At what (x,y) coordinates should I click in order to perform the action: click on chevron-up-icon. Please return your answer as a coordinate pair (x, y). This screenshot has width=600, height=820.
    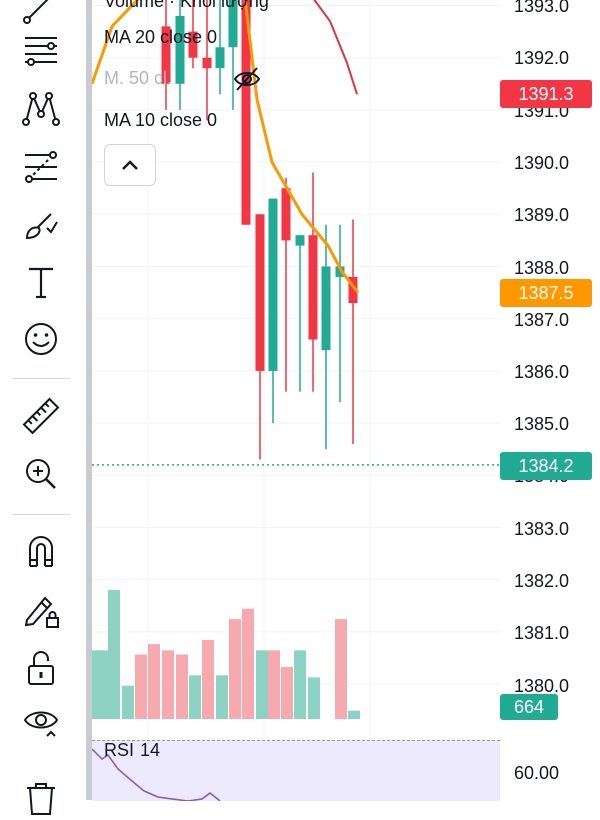
    Looking at the image, I should click on (130, 165).